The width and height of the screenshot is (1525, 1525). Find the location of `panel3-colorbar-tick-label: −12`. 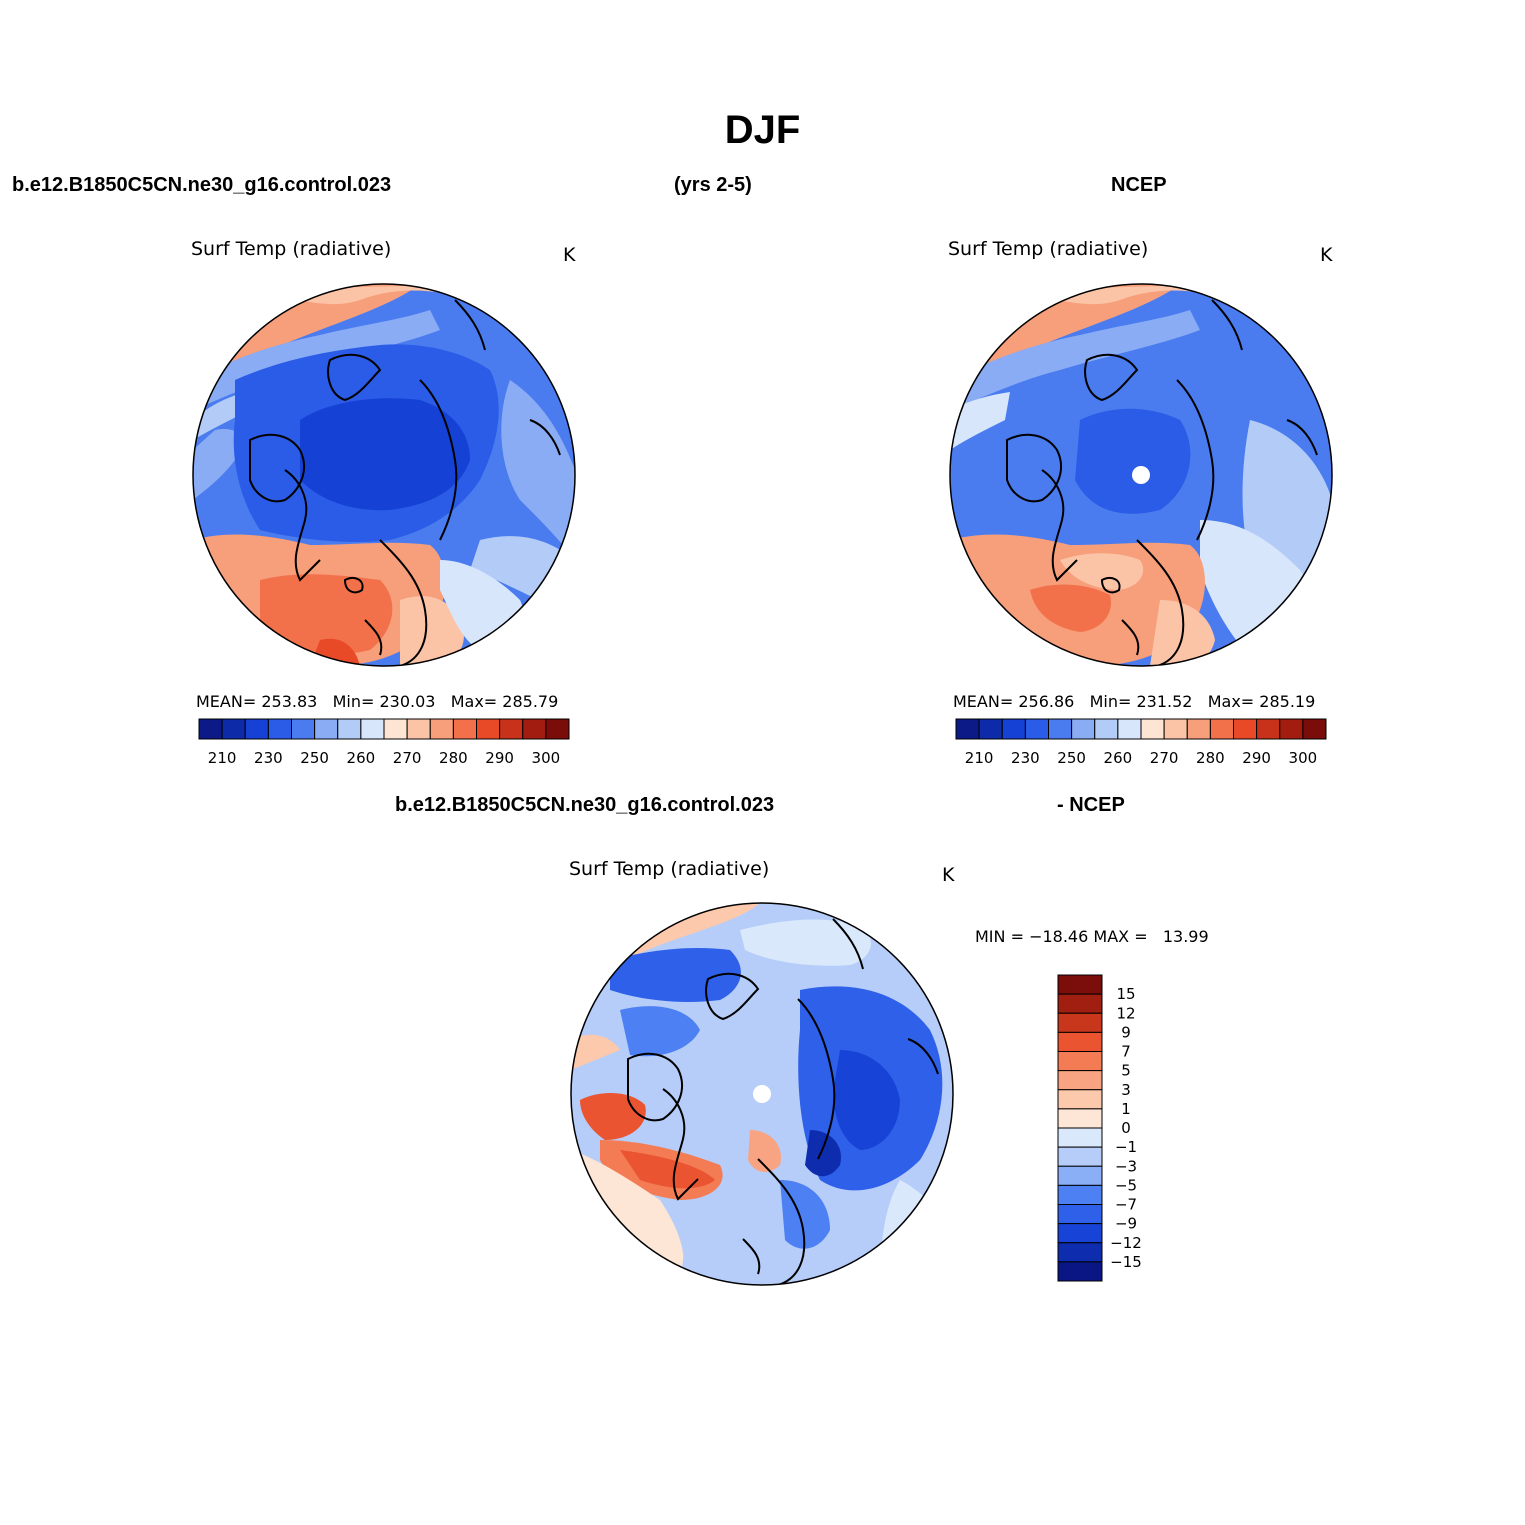

panel3-colorbar-tick-label: −12 is located at coordinates (1126, 1243).